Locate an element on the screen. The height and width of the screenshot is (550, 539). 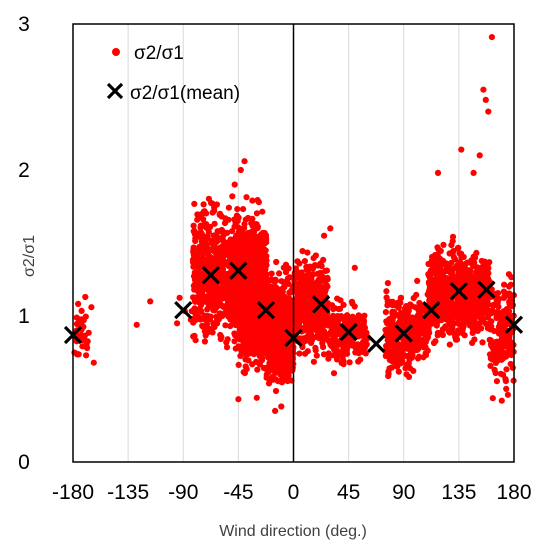
x-tick-label: 180 is located at coordinates (513, 492).